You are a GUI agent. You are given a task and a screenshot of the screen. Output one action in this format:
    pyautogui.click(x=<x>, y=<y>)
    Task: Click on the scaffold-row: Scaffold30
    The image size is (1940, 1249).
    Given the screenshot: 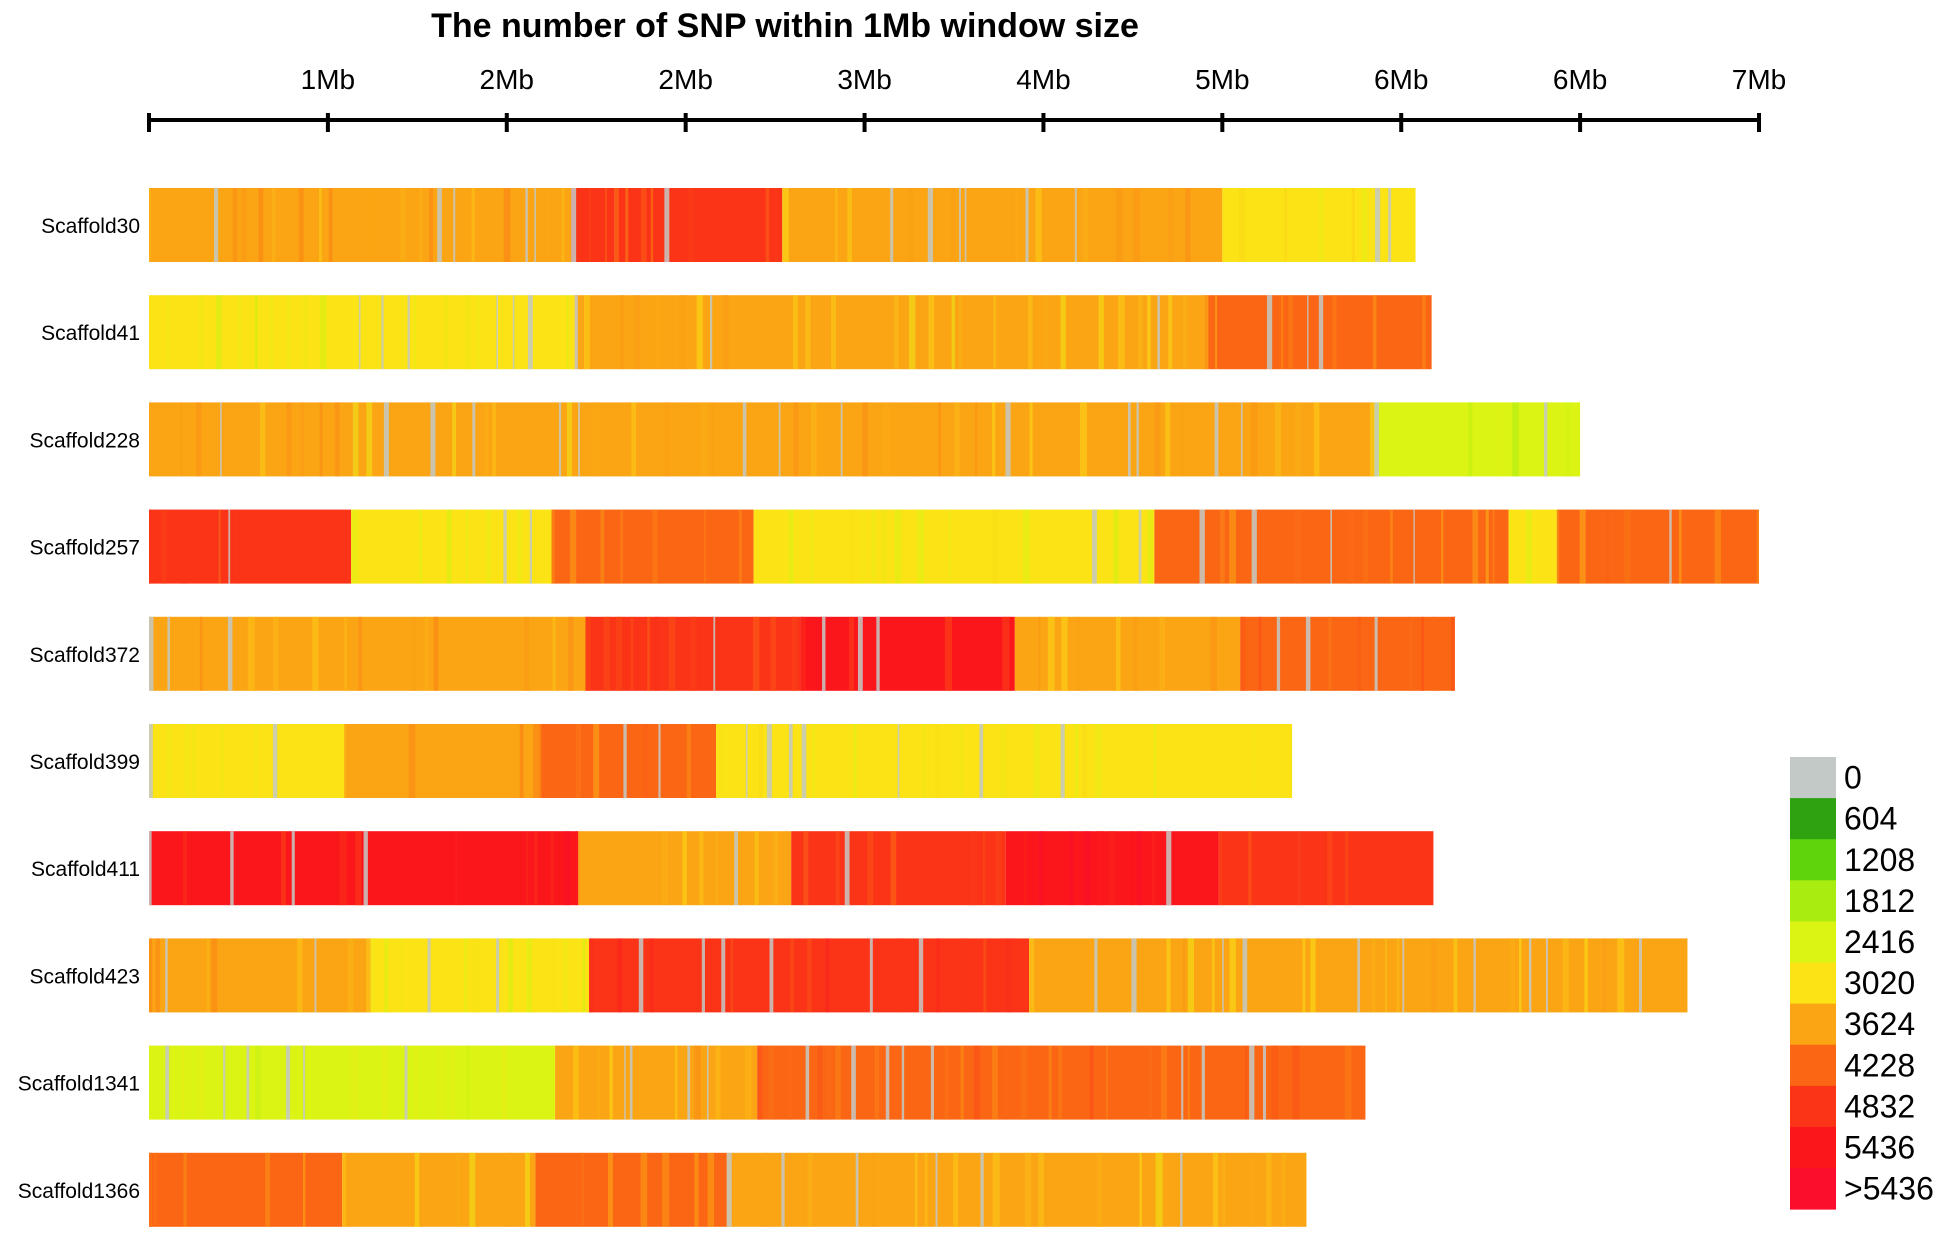 What is the action you would take?
    pyautogui.click(x=728, y=225)
    